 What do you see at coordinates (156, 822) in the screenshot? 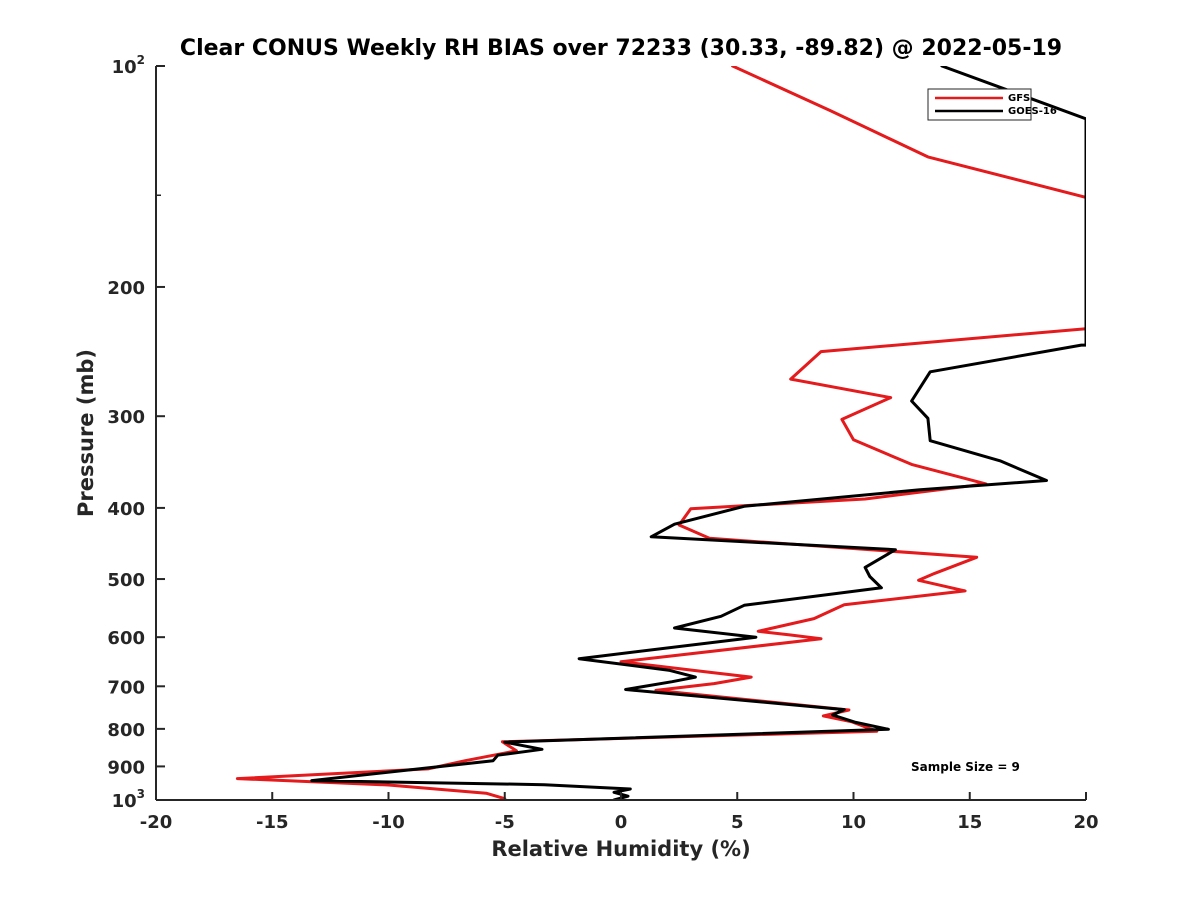
I see `x-tick-label: -20` at bounding box center [156, 822].